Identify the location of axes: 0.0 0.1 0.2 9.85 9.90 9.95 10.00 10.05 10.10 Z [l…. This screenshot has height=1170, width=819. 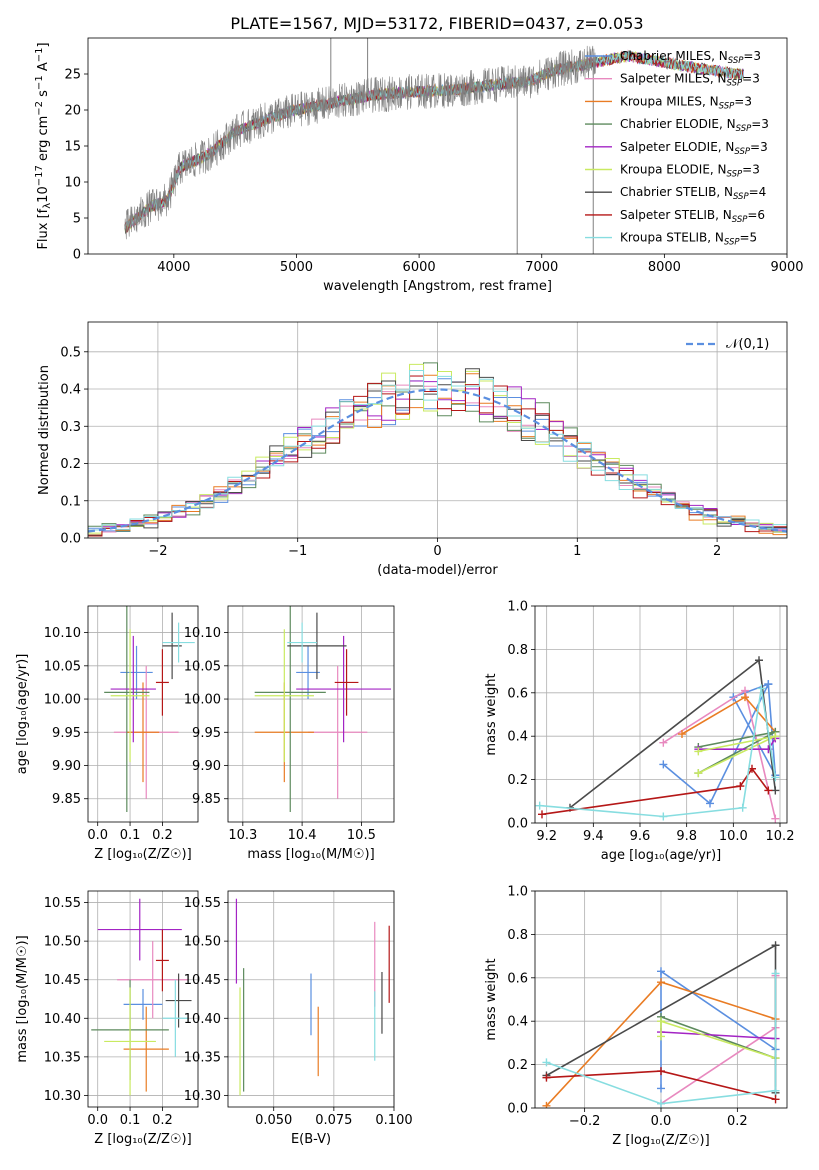
(107, 733).